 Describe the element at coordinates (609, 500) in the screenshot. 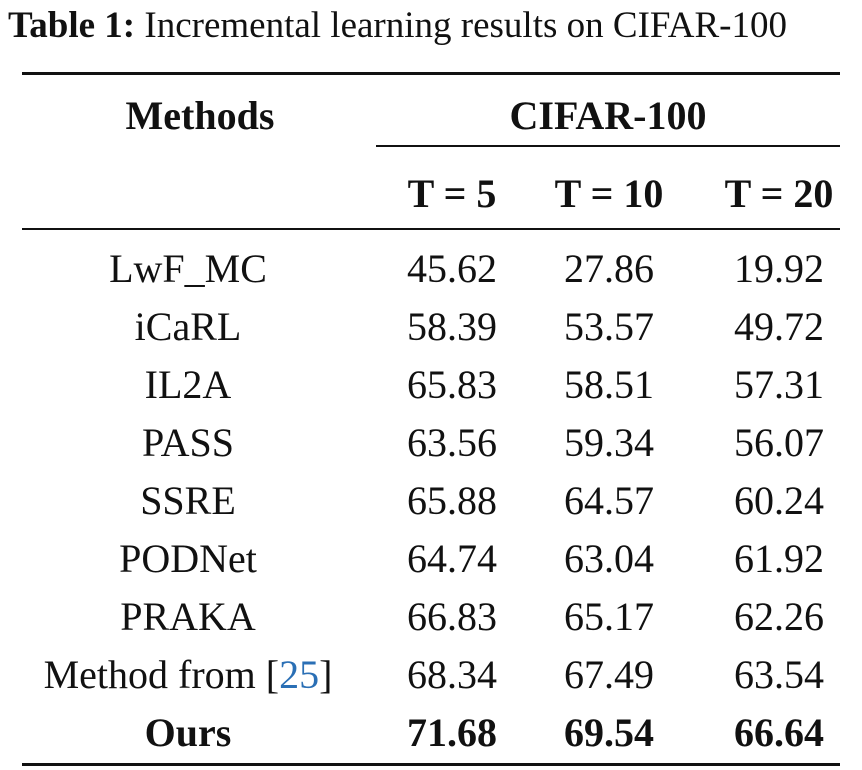

I see `table-cell: 64.57` at that location.